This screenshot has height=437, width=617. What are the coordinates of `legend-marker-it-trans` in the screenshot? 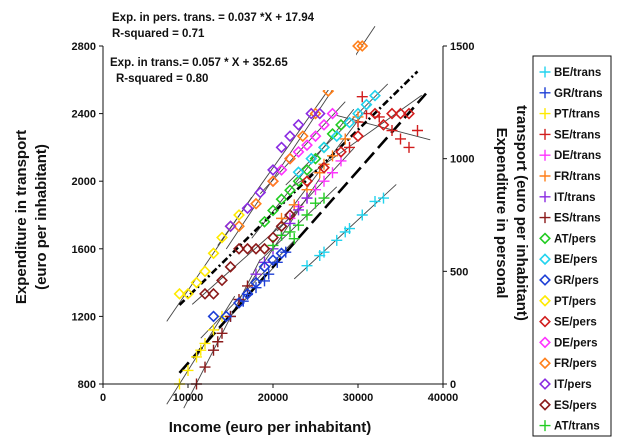 It's located at (545, 197).